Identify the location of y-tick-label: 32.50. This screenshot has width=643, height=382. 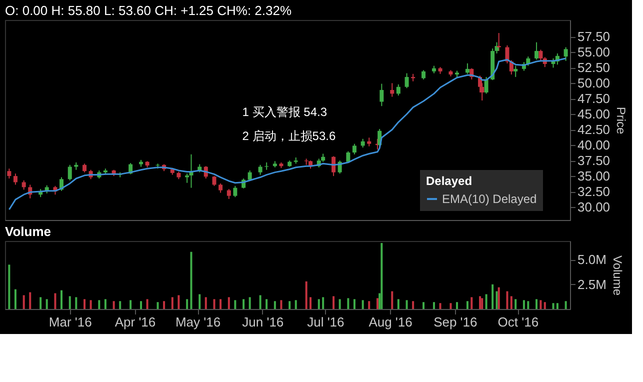
(594, 192).